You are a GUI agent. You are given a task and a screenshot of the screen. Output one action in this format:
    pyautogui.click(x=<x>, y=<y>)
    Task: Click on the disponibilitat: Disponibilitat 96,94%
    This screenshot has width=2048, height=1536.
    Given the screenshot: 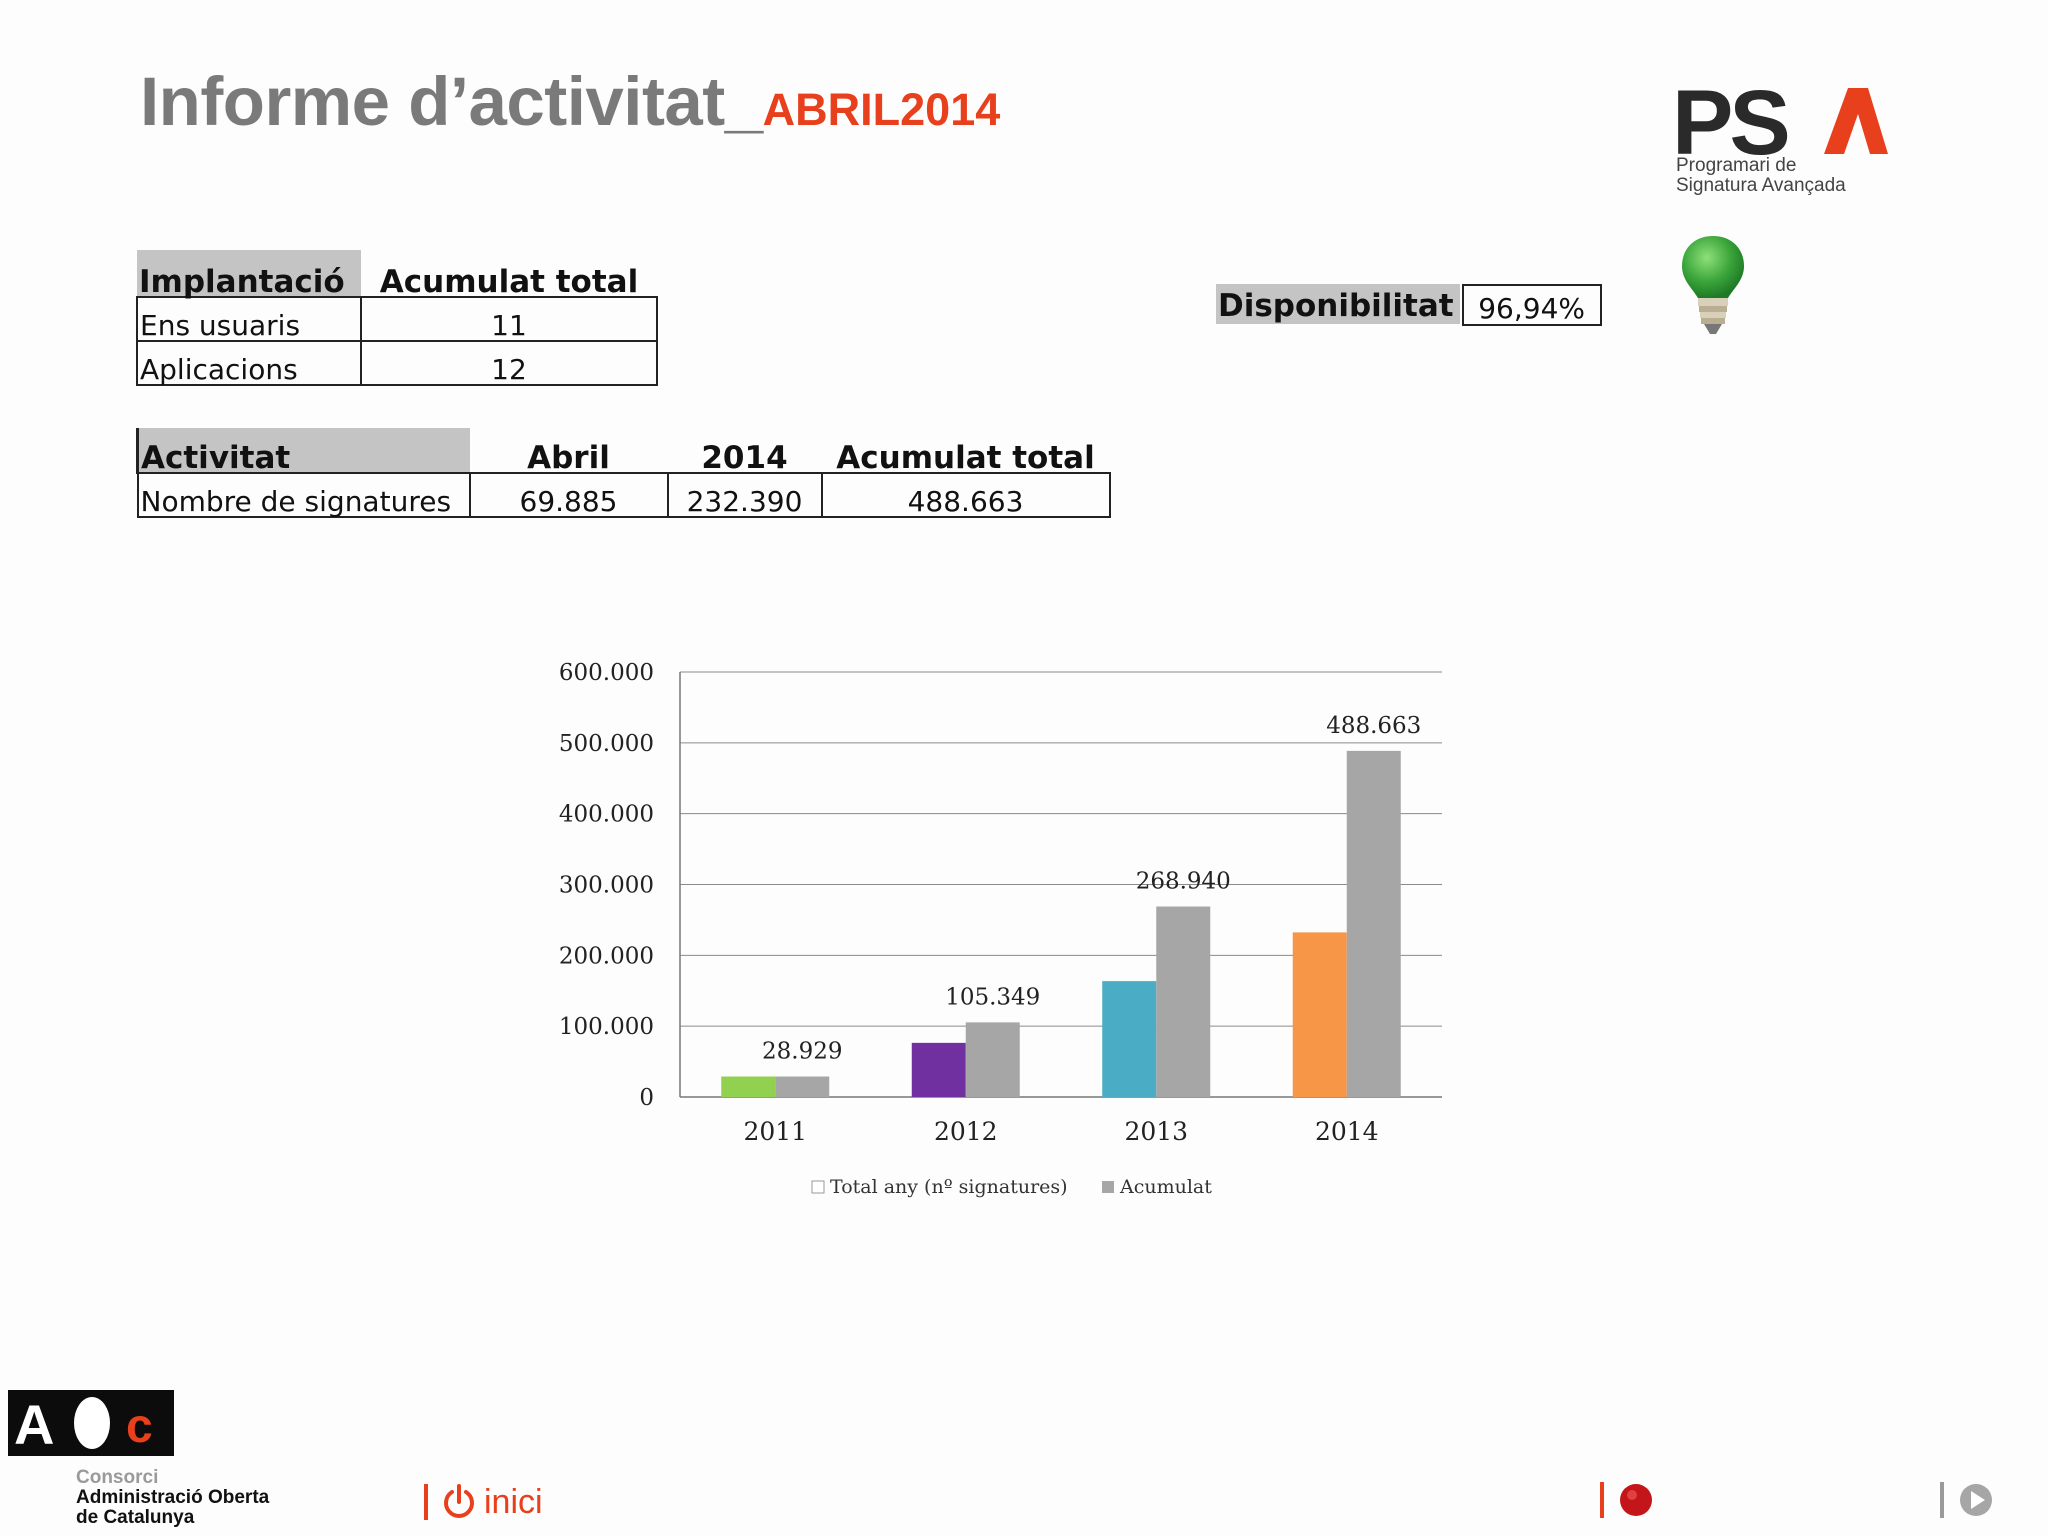 What is the action you would take?
    pyautogui.click(x=1409, y=305)
    